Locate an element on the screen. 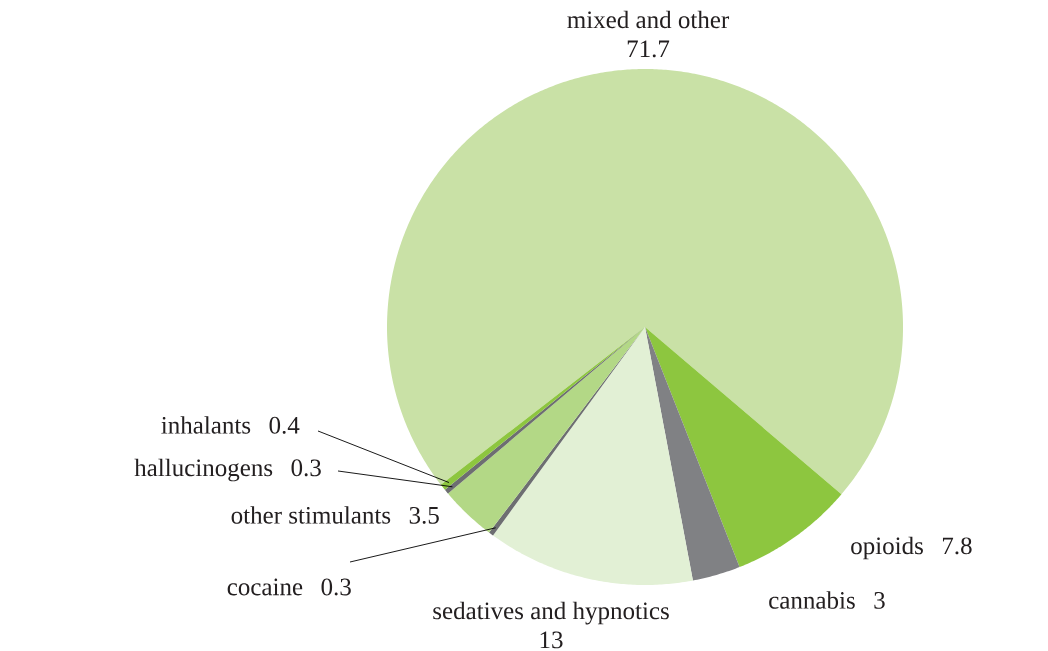 The width and height of the screenshot is (1048, 651). slice-label: sedatives and hypnotics is located at coordinates (551, 613).